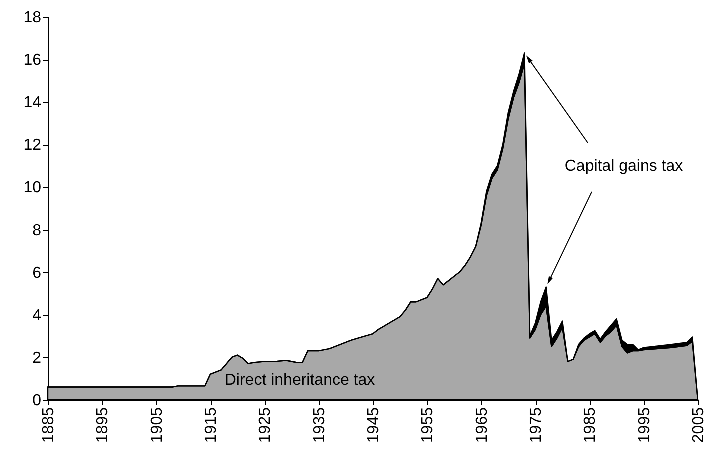  I want to click on y-tick-label: 4, so click(37, 315).